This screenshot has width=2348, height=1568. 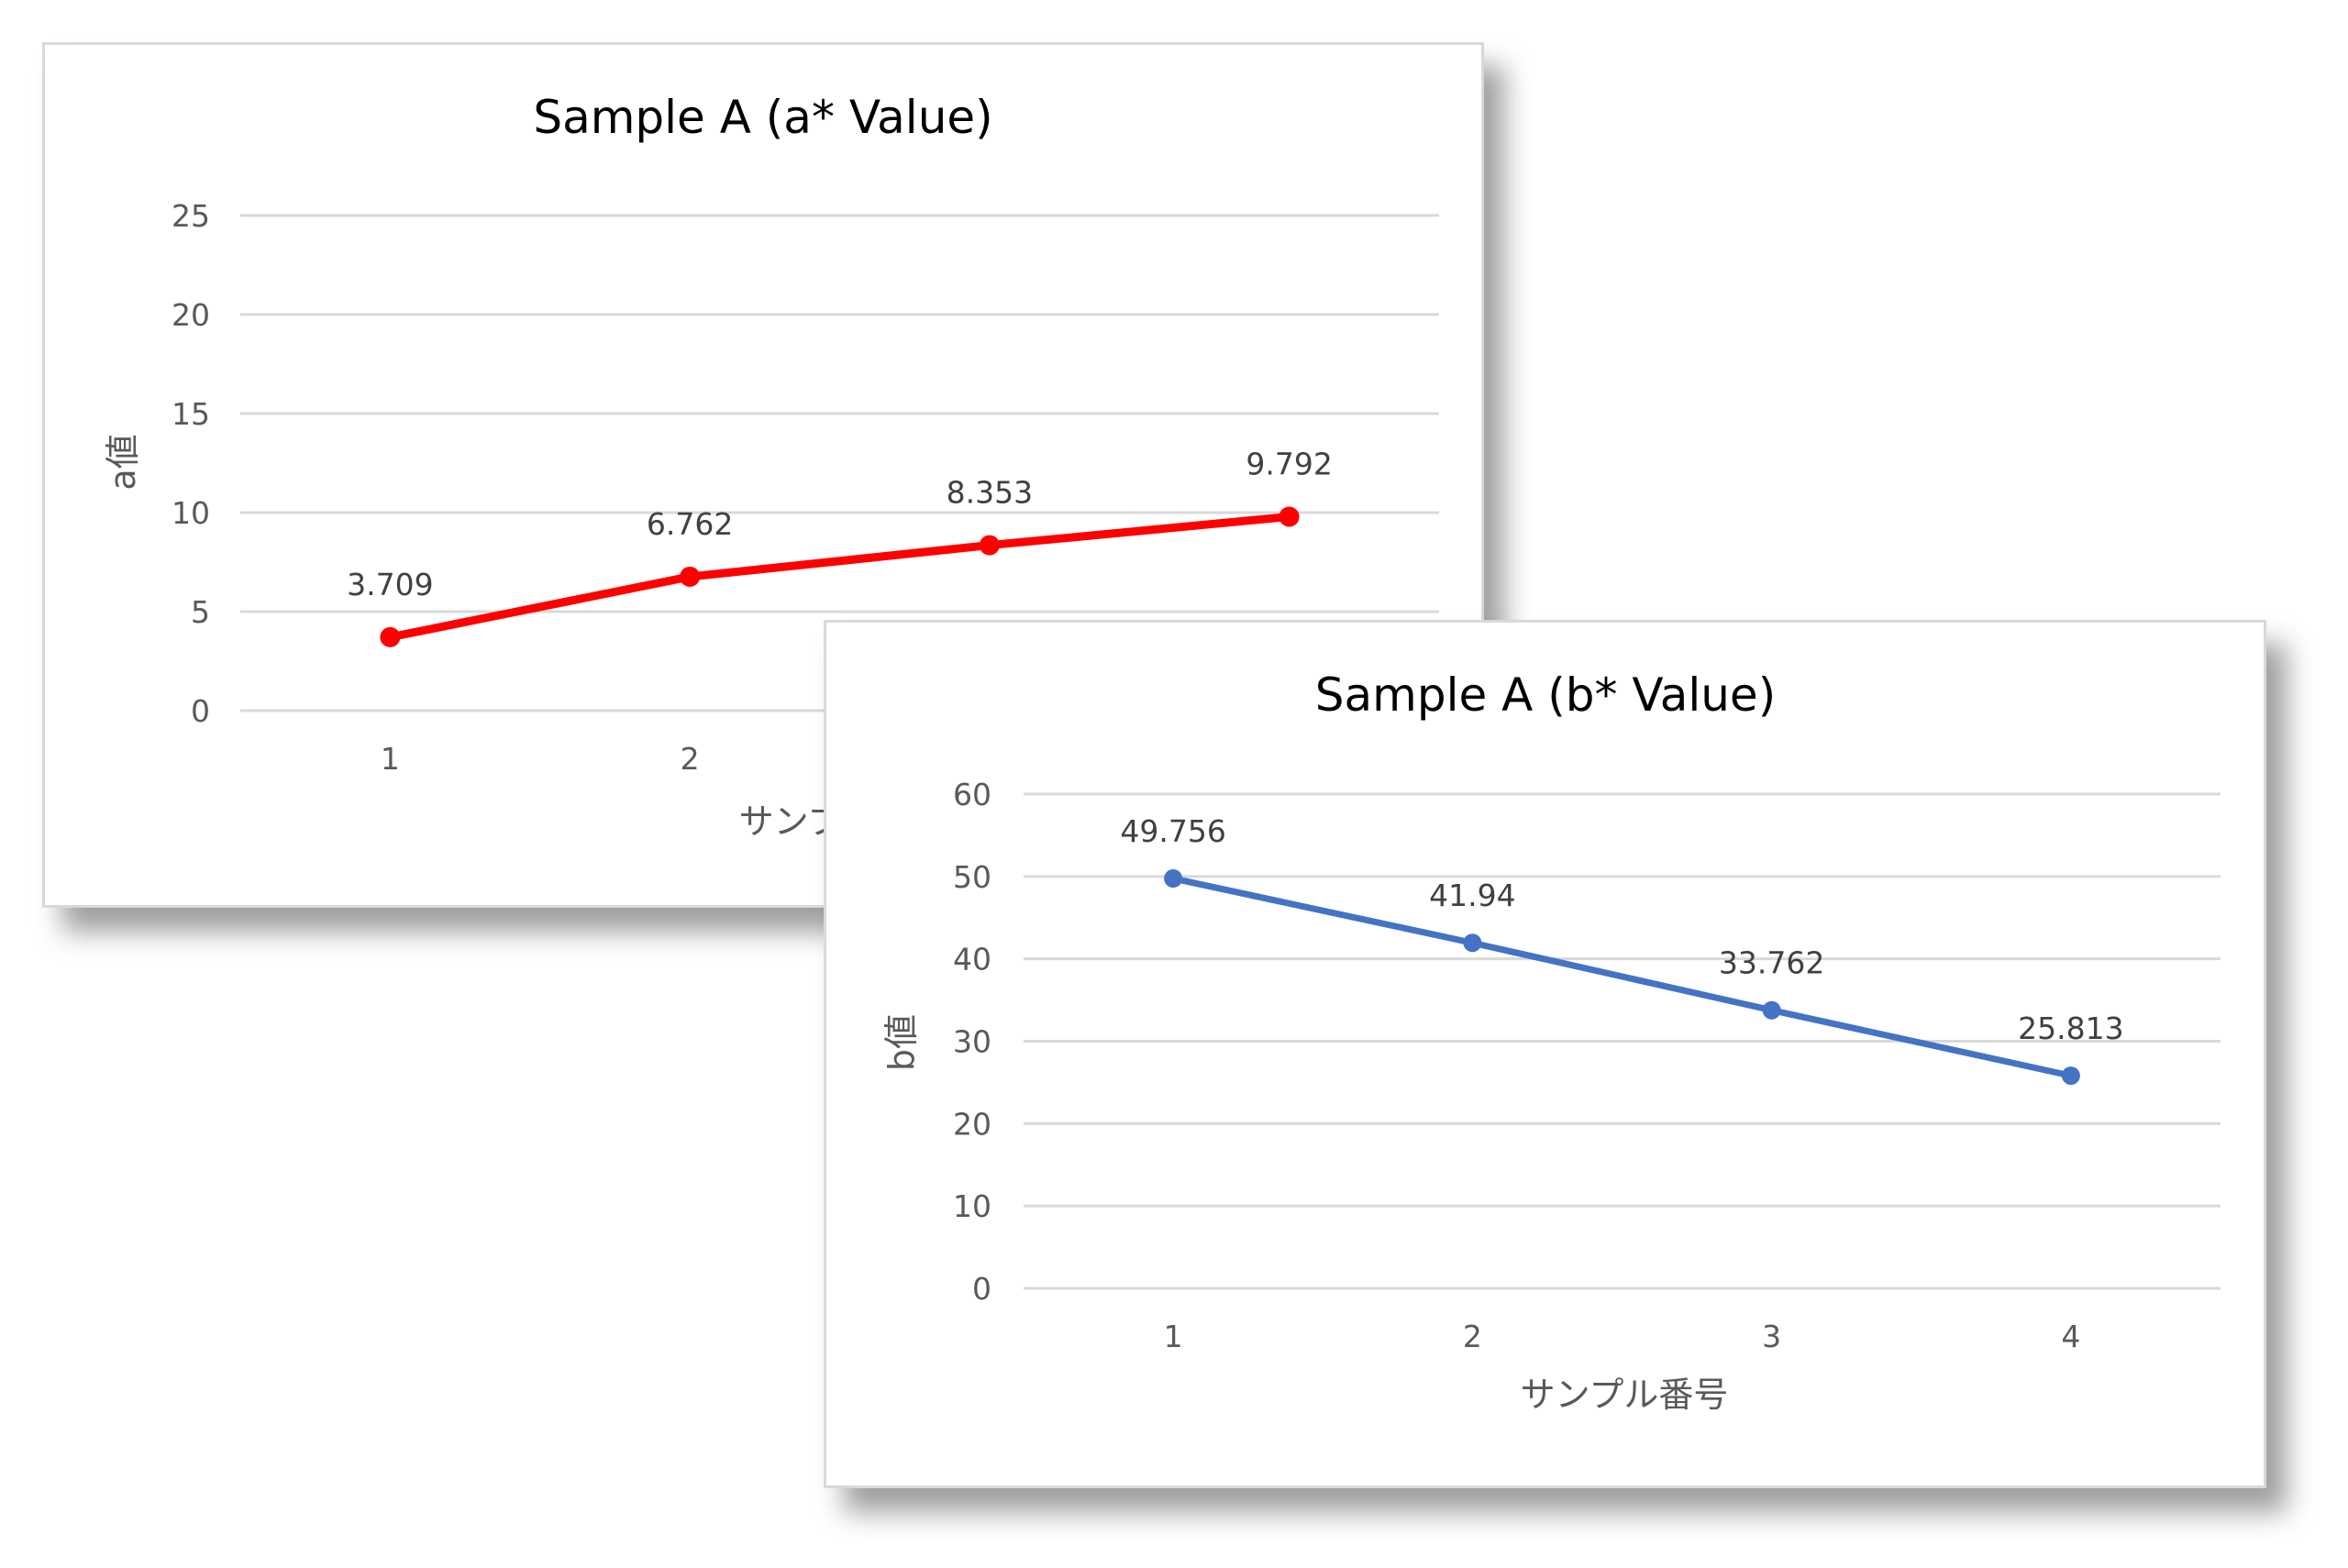 What do you see at coordinates (123, 462) in the screenshot?
I see `y-axis-title: a値` at bounding box center [123, 462].